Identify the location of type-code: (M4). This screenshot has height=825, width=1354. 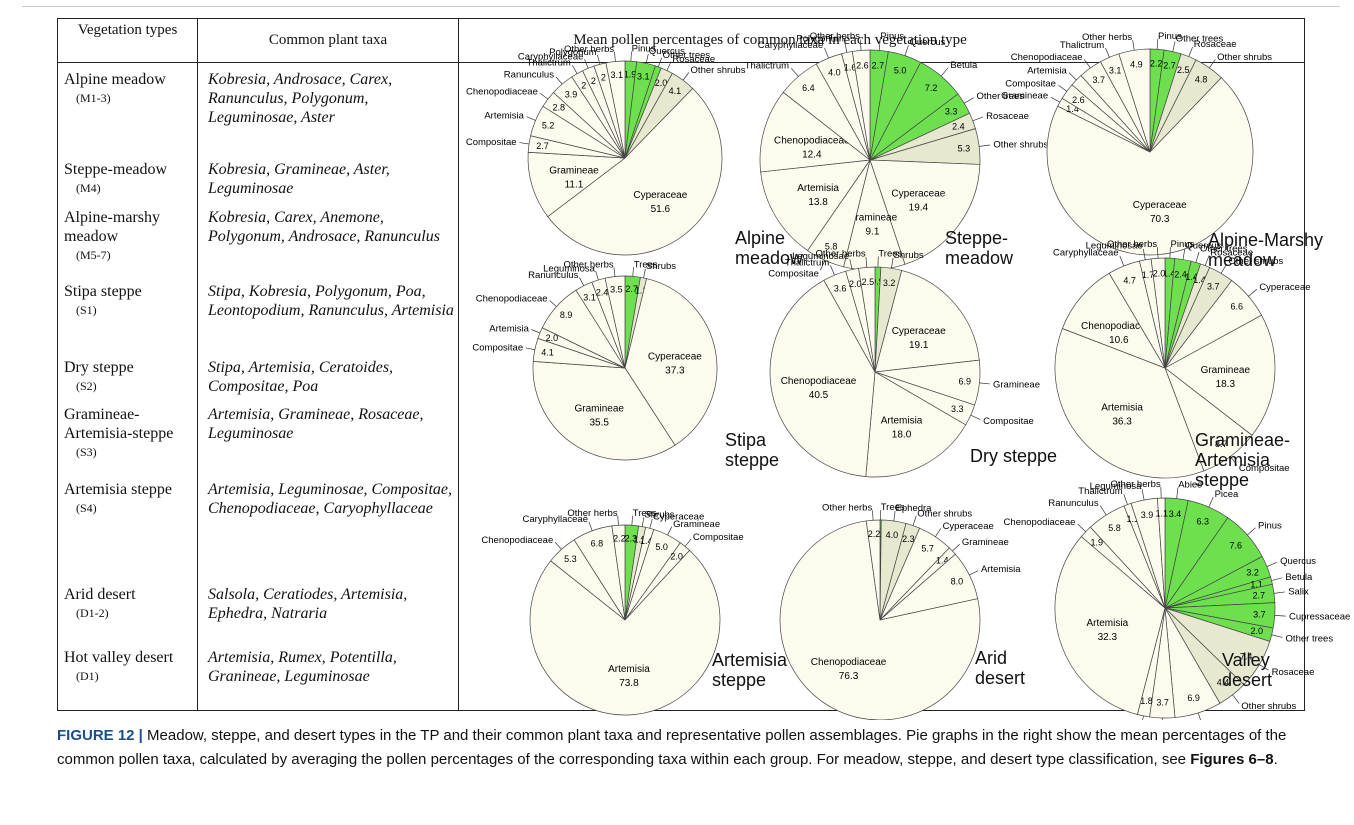
(88, 188).